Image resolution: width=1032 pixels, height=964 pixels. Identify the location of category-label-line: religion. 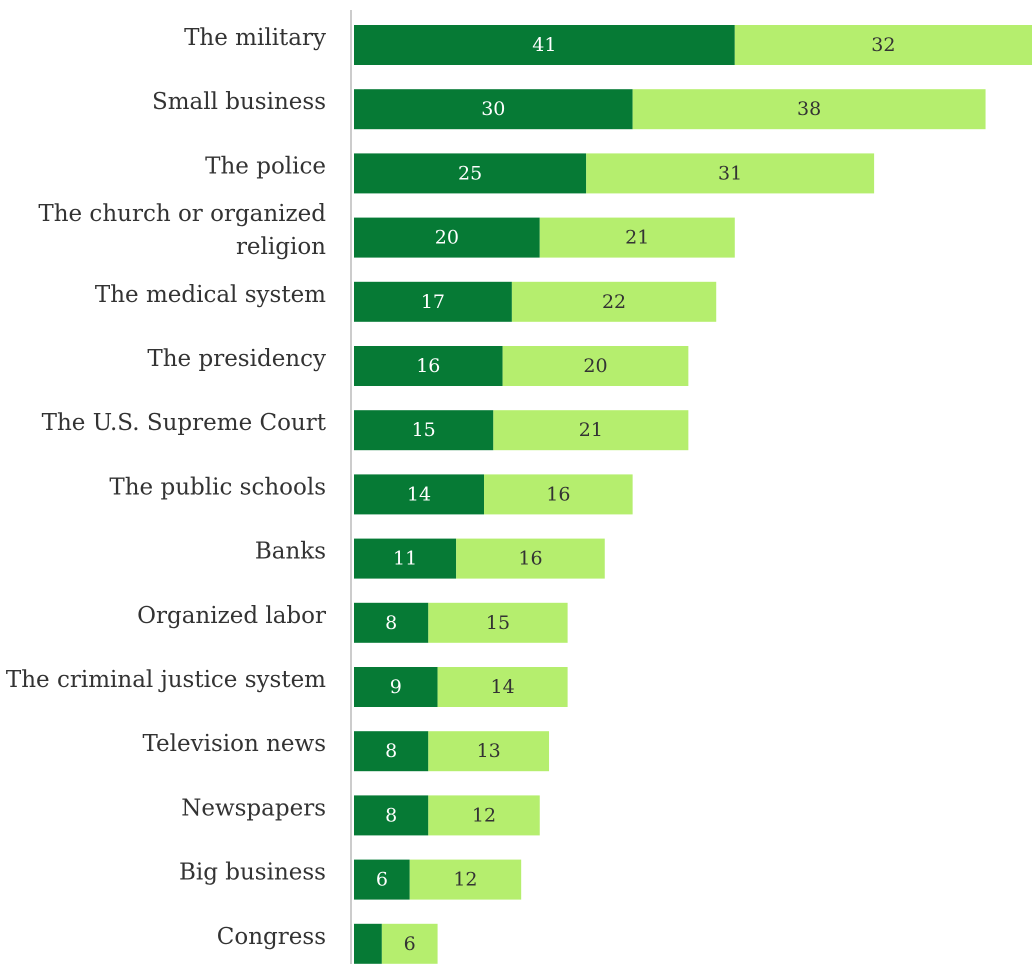
(281, 247).